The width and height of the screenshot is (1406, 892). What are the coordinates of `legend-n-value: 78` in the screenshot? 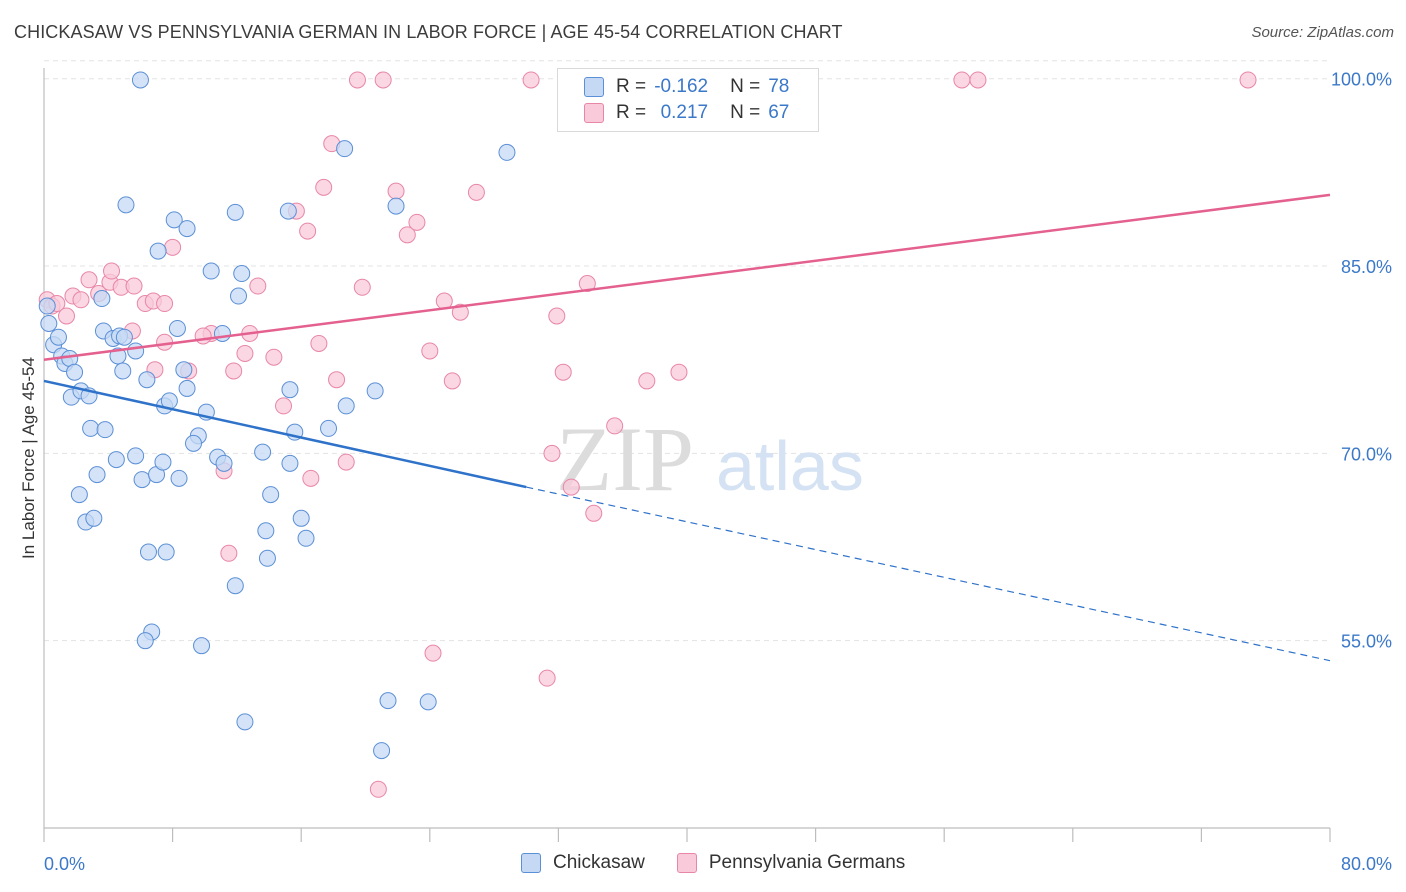 It's located at (779, 86).